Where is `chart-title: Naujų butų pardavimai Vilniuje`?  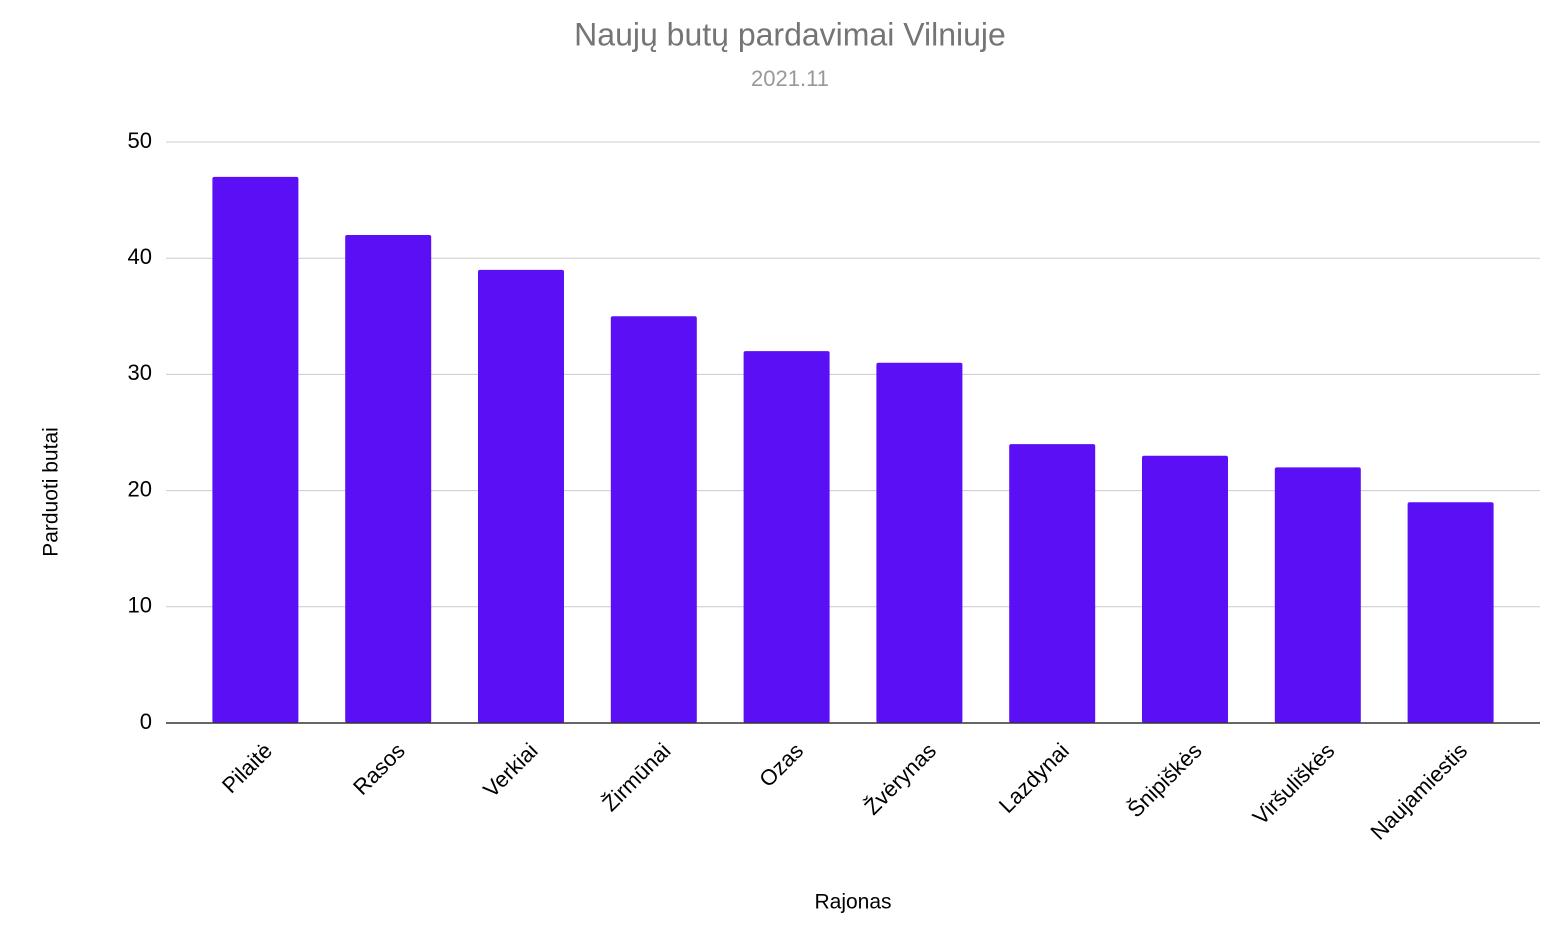
chart-title: Naujų butų pardavimai Vilniuje is located at coordinates (790, 34).